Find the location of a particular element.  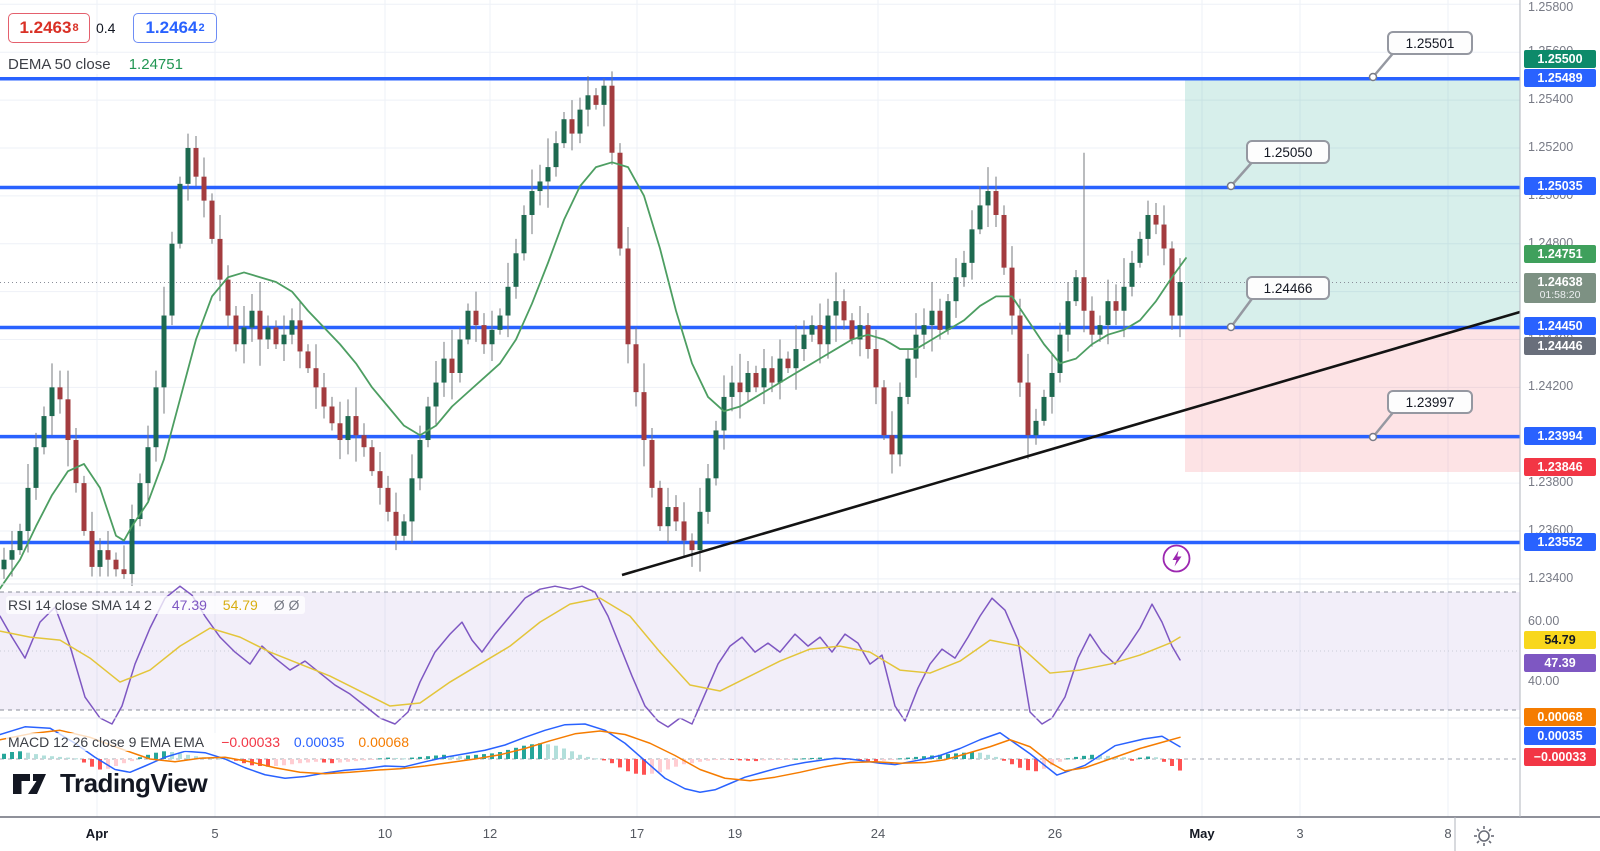

tradingview-logo: TradingView is located at coordinates (110, 783).